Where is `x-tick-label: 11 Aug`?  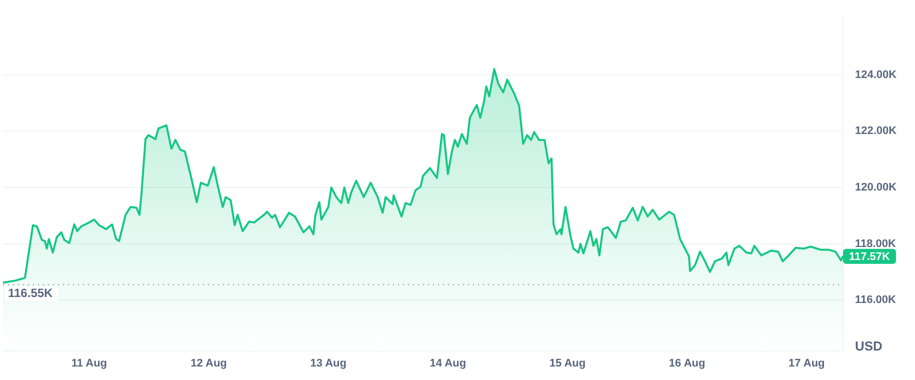
x-tick-label: 11 Aug is located at coordinates (89, 363).